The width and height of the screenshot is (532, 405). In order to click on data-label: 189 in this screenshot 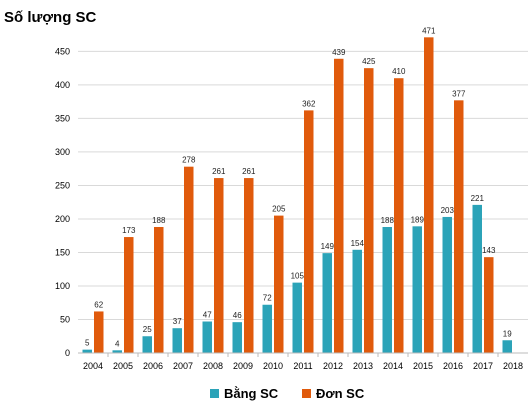, I will do `click(418, 219)`.